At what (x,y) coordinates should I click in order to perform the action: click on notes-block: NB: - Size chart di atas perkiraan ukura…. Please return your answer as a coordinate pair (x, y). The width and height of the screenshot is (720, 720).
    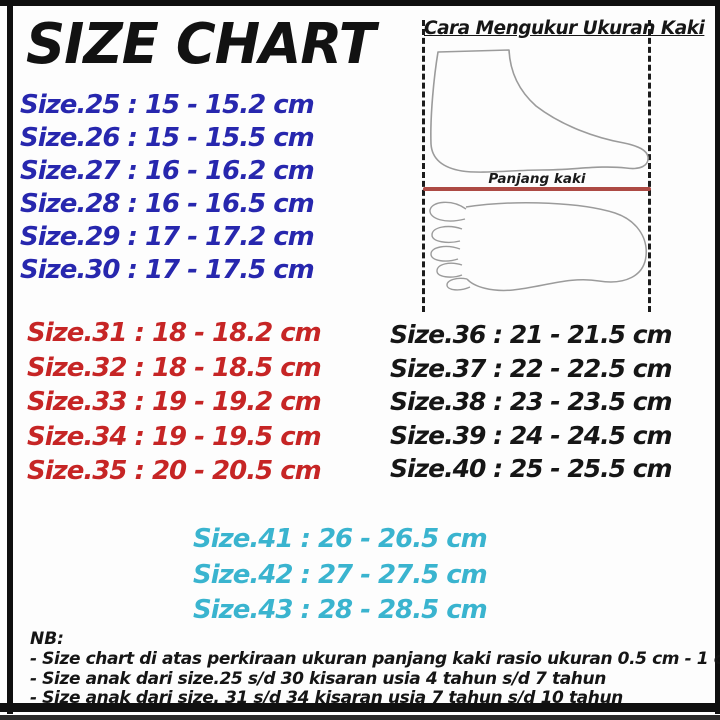
    Looking at the image, I should click on (375, 669).